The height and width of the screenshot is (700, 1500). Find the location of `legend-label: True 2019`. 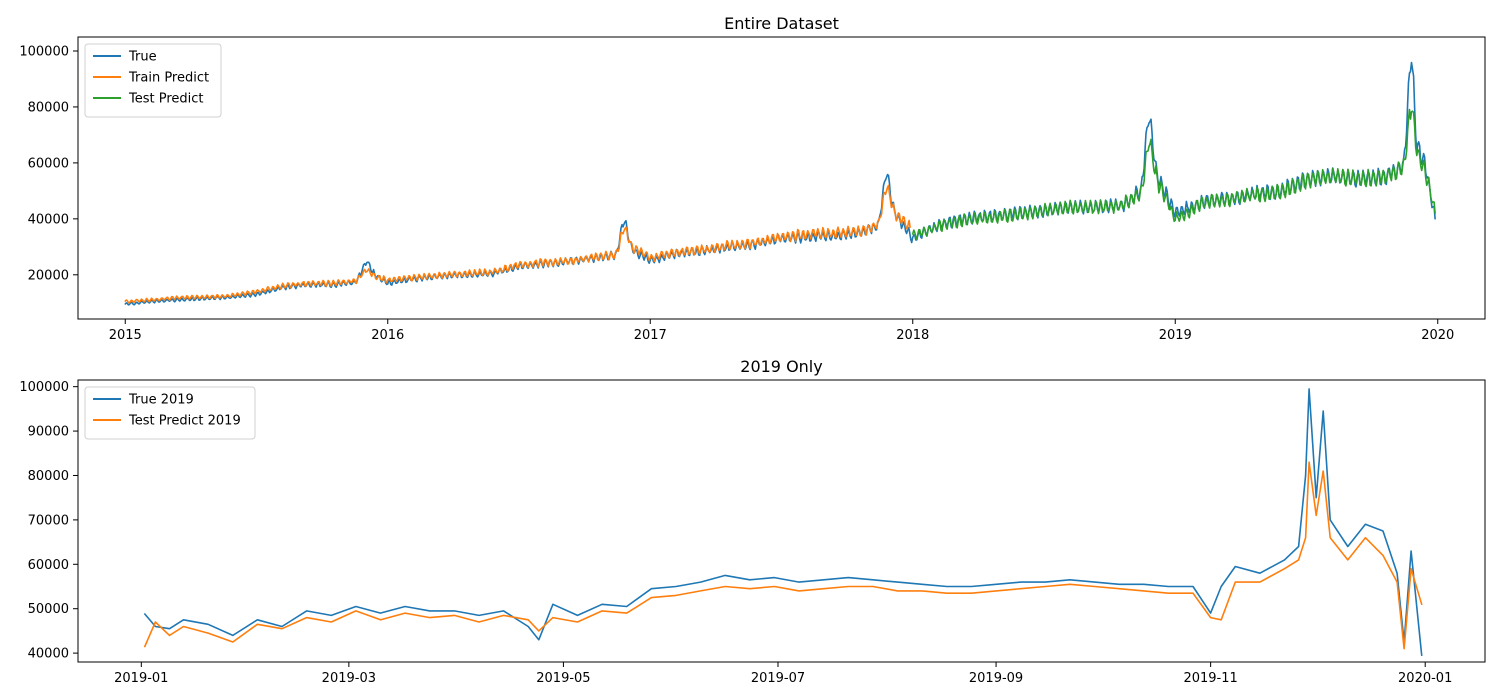

legend-label: True 2019 is located at coordinates (161, 400).